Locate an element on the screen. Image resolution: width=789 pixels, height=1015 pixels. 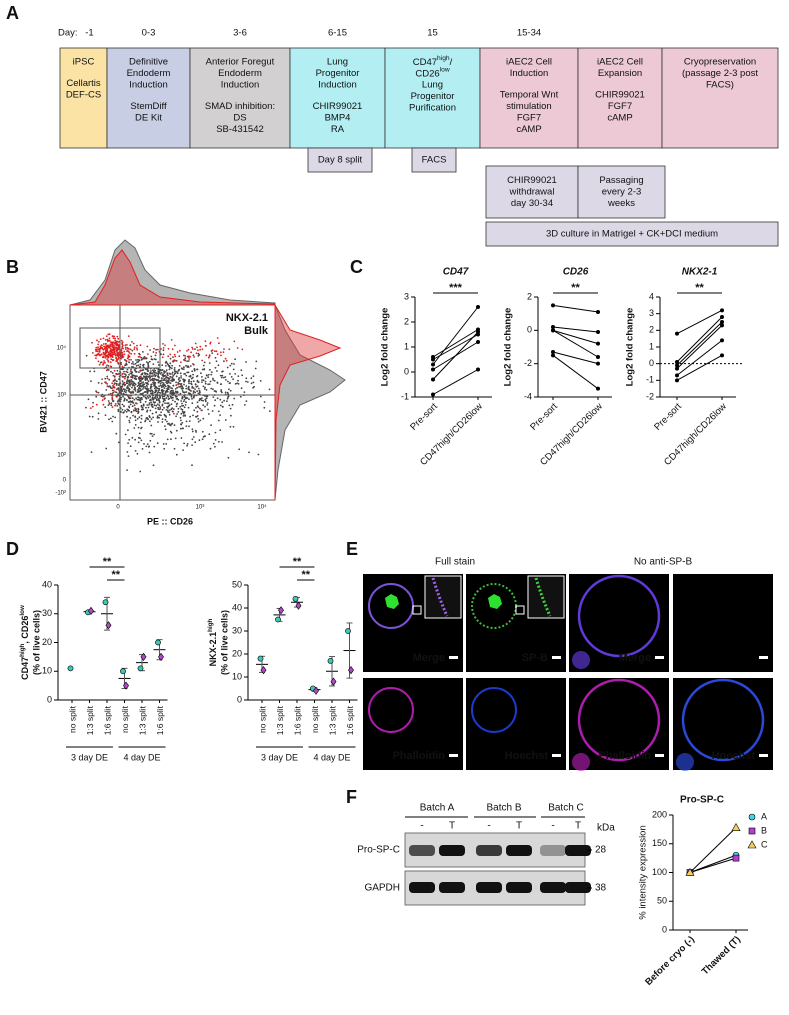
organoid is located at coordinates (723, 720).